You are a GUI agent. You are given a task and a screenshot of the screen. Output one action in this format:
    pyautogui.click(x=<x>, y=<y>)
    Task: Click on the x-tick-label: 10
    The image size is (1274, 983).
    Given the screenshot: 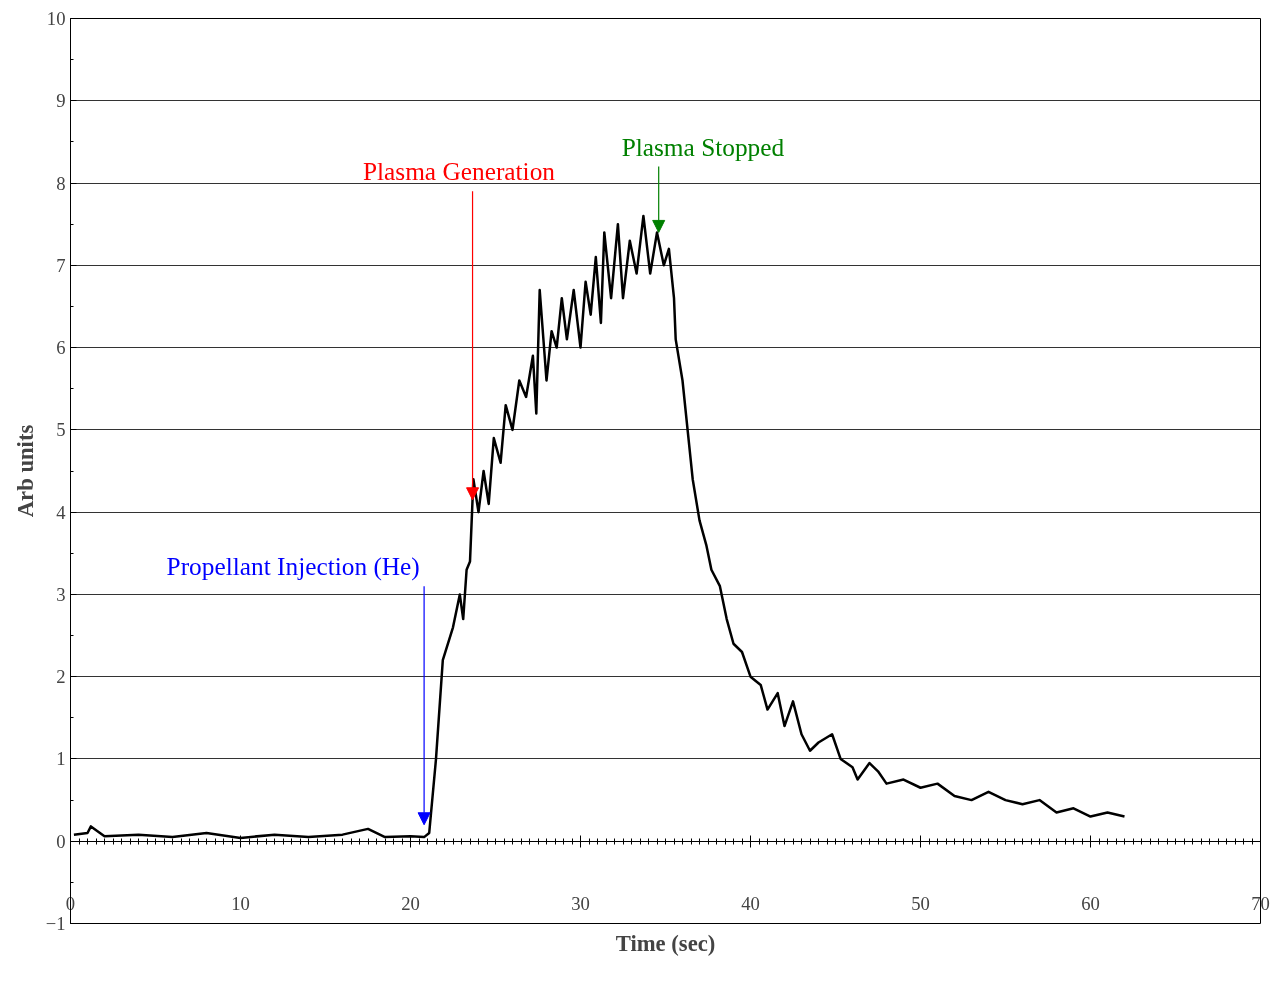 What is the action you would take?
    pyautogui.click(x=240, y=903)
    